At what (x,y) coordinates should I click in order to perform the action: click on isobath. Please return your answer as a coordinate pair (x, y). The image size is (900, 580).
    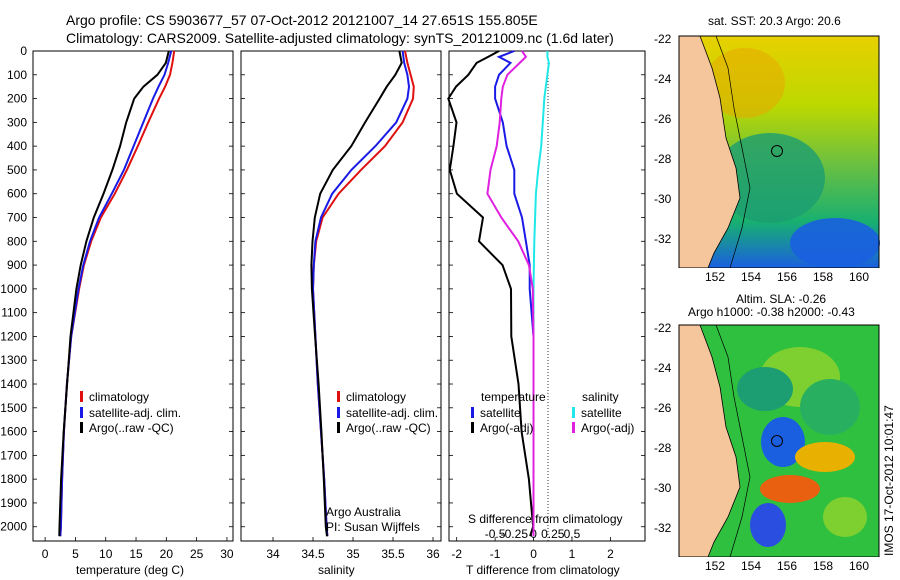
    Looking at the image, I should click on (733, 151).